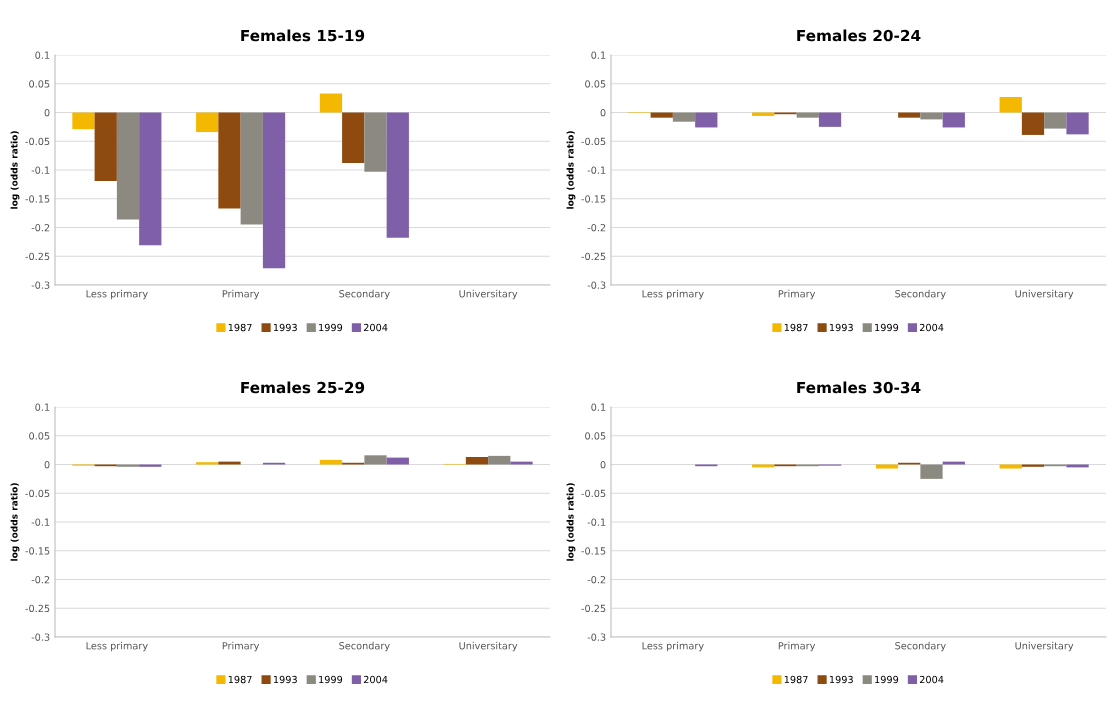 The image size is (1113, 704). What do you see at coordinates (859, 35) in the screenshot?
I see `chart-title: Females 20-24` at bounding box center [859, 35].